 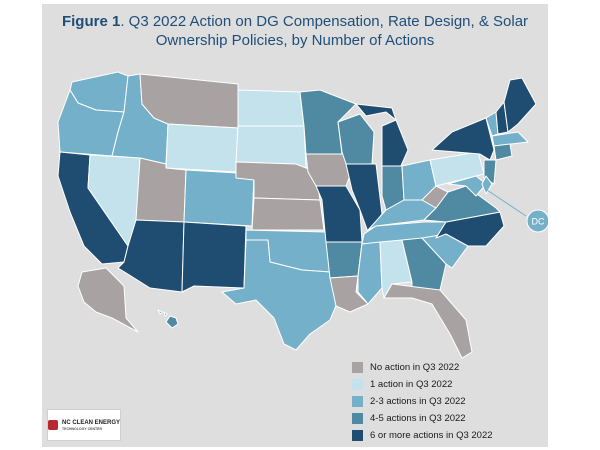 I want to click on legend-label: 2-3 actions in Q3 2022, so click(x=418, y=401).